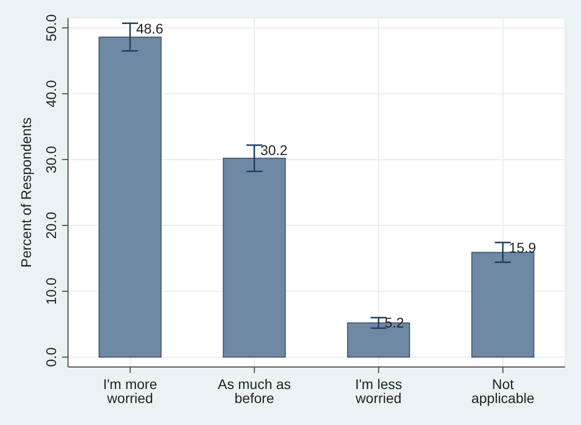 This screenshot has width=581, height=425. What do you see at coordinates (26, 192) in the screenshot?
I see `y-axis-title: Percent of Respondents` at bounding box center [26, 192].